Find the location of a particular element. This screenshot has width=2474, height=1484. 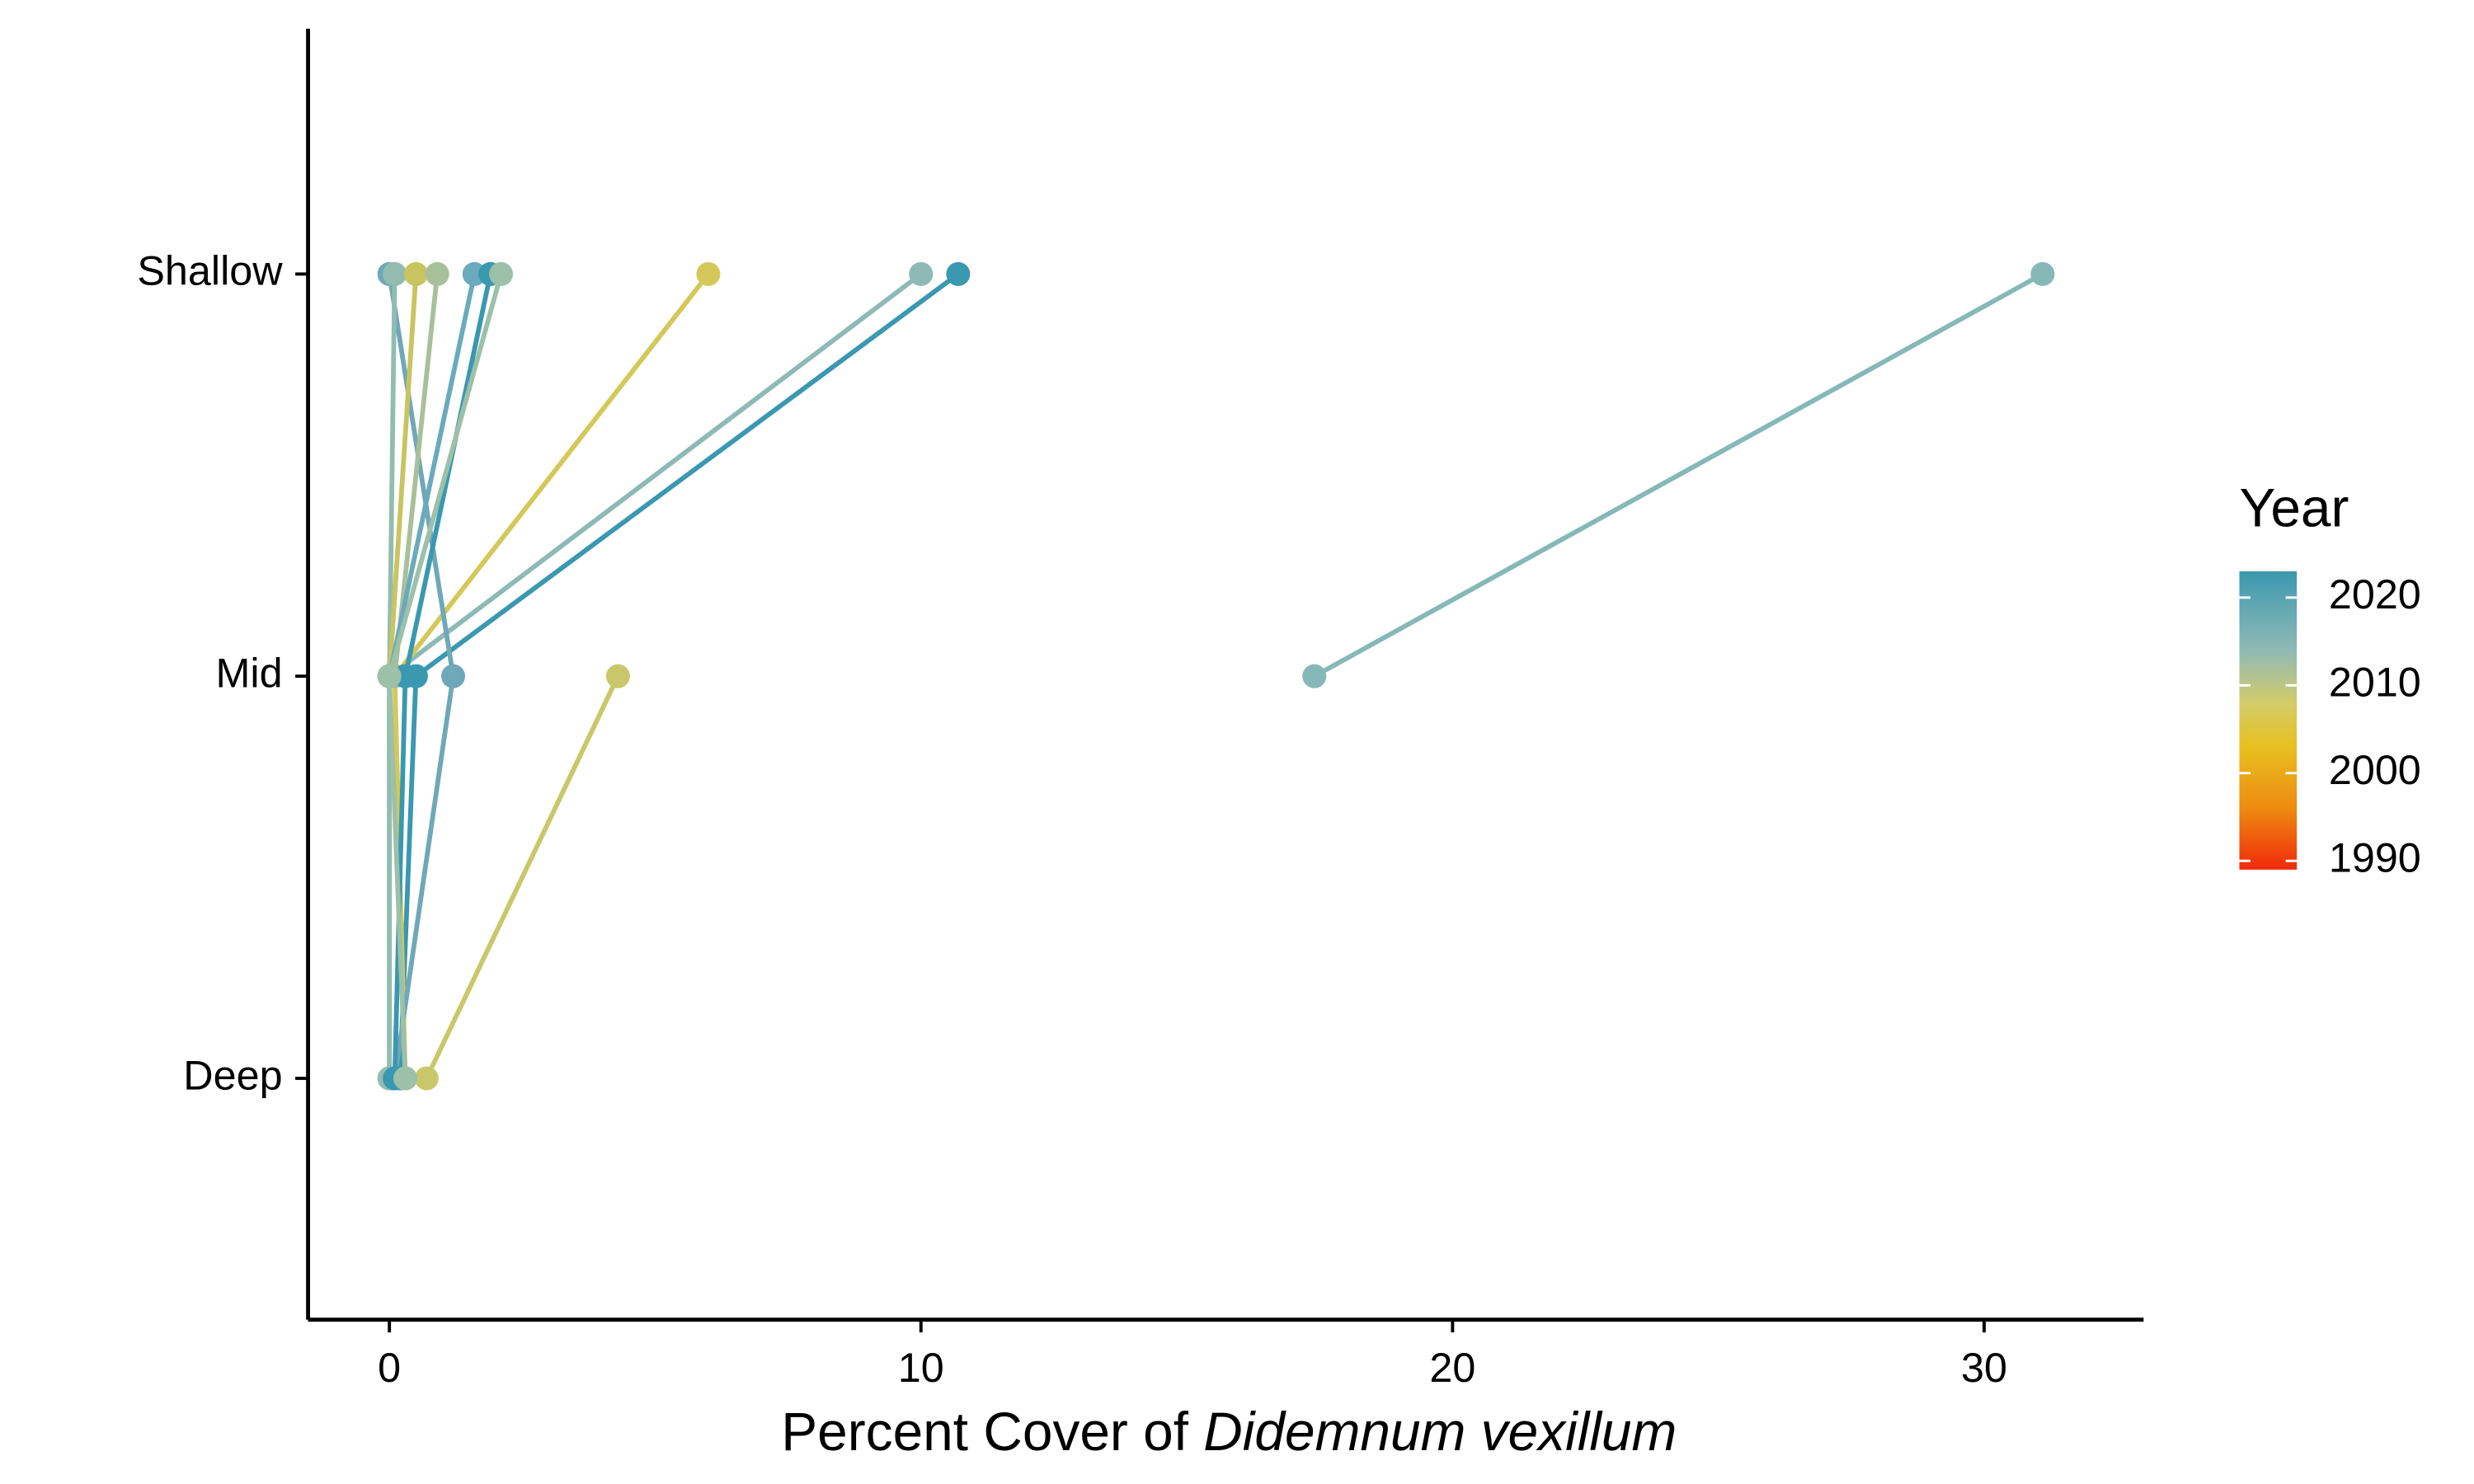

x-tick-label: 30 is located at coordinates (1984, 1367).